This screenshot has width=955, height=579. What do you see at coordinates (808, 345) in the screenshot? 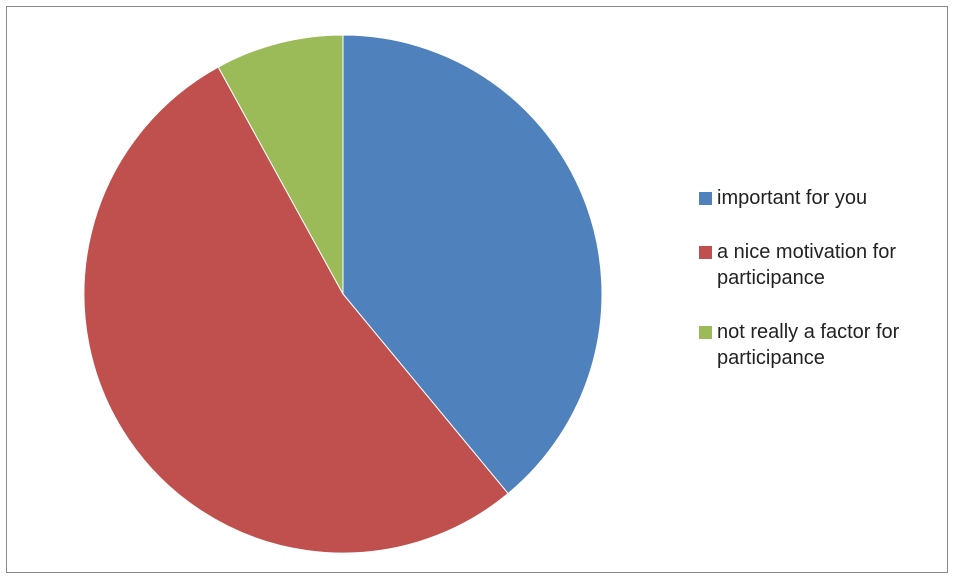
I see `legend-label: not really a factor for participance` at bounding box center [808, 345].